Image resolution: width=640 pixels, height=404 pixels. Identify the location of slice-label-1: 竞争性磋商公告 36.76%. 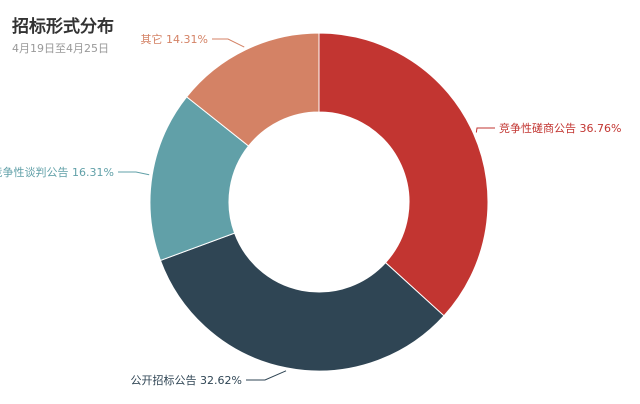
(560, 128).